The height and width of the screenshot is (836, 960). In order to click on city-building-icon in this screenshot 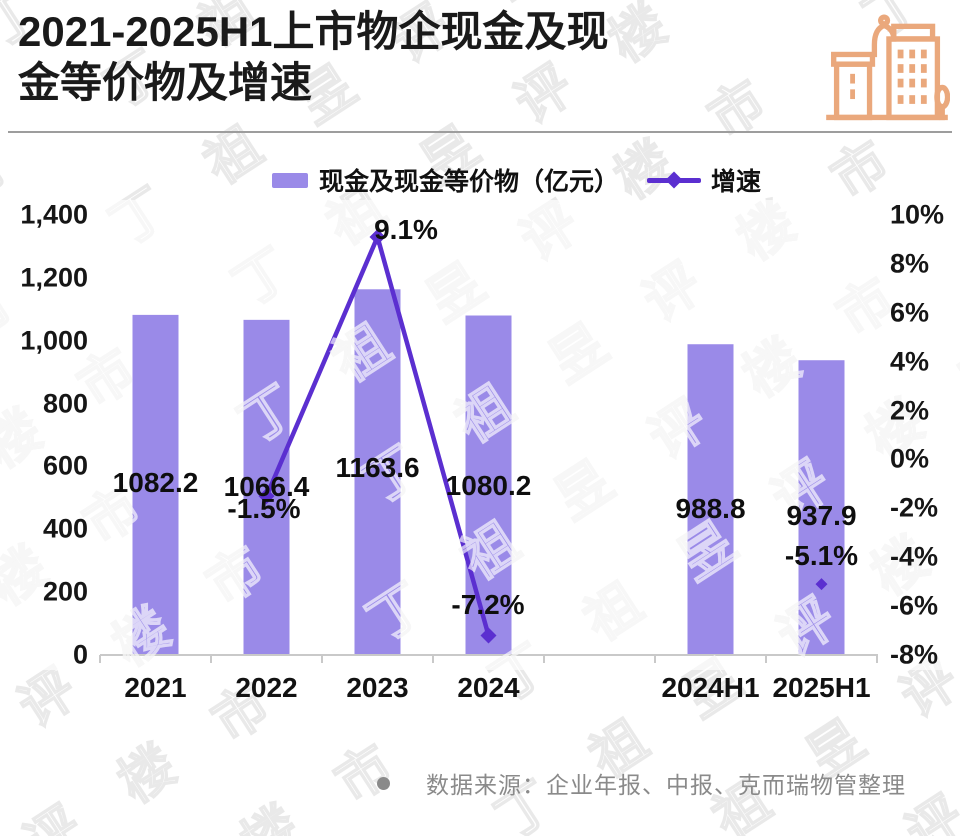, I will do `click(887, 71)`.